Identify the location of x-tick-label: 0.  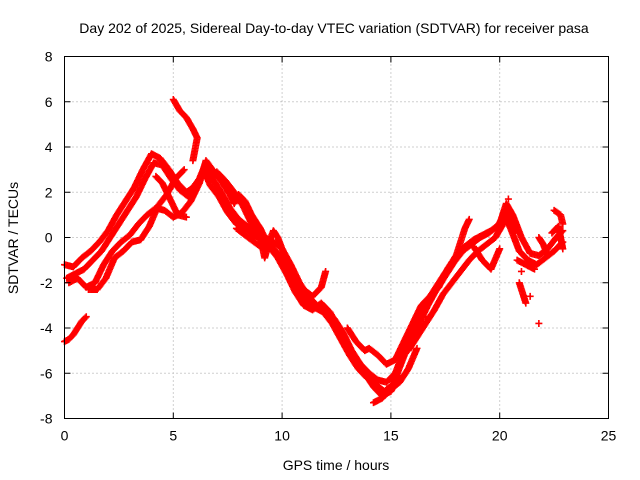
(65, 436).